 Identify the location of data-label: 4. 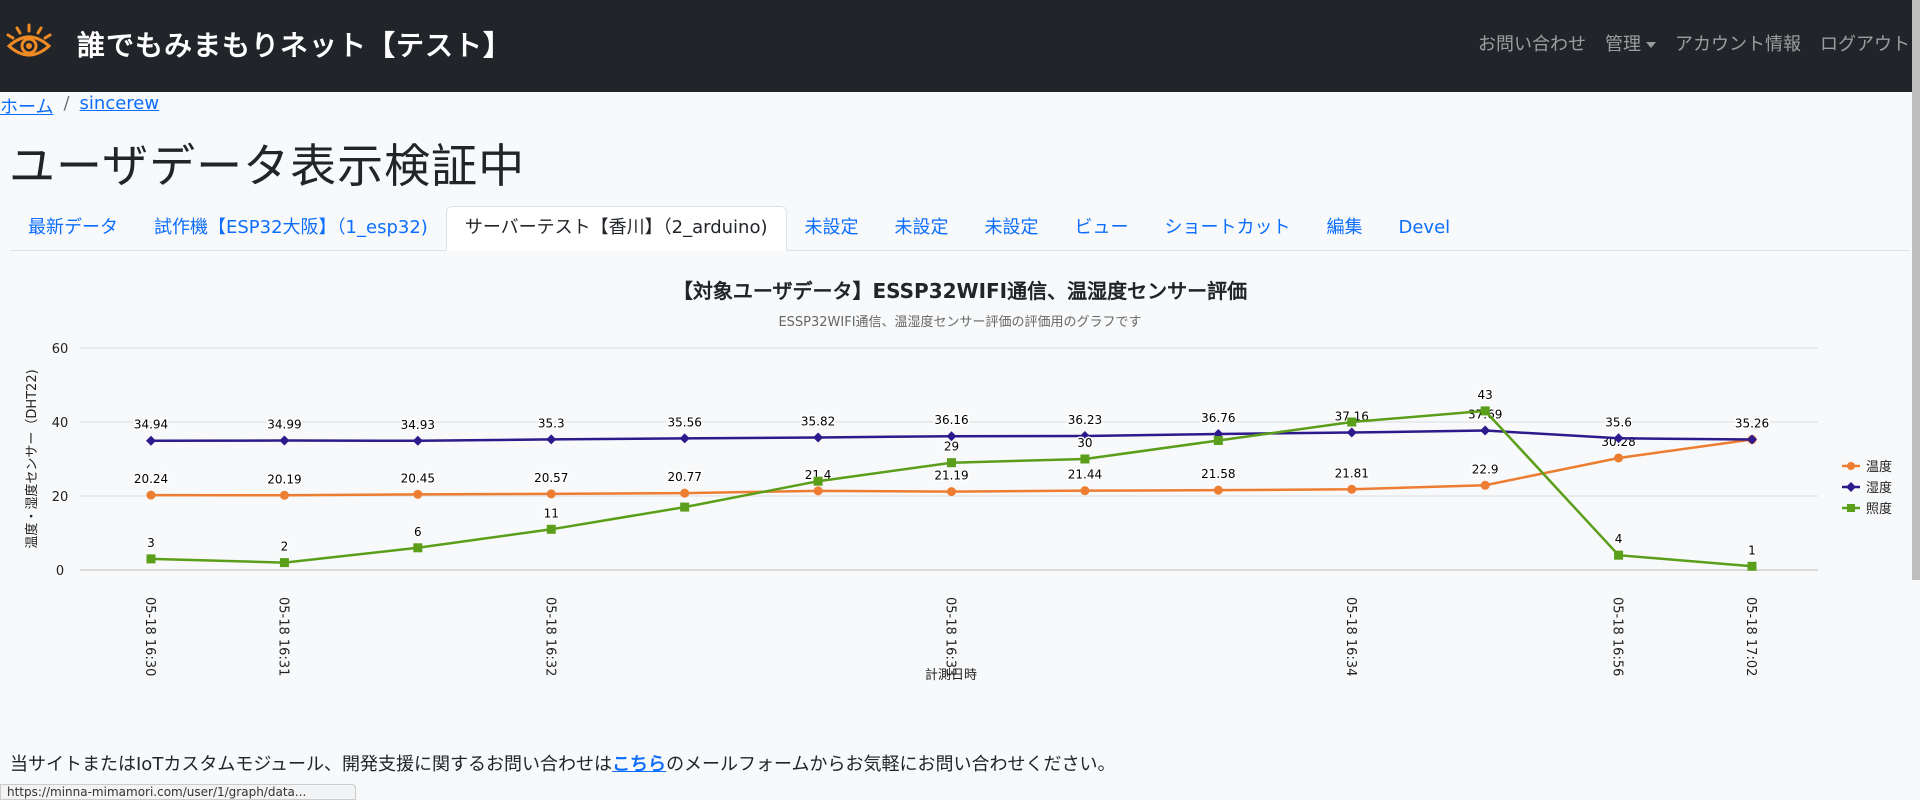
(1619, 539).